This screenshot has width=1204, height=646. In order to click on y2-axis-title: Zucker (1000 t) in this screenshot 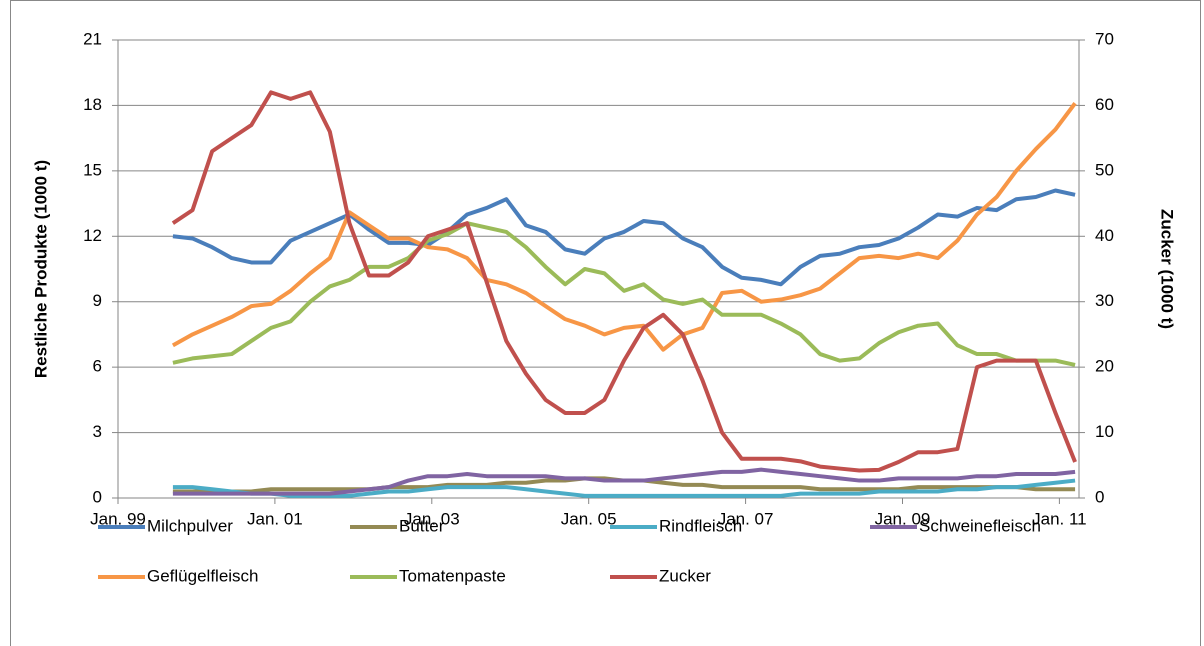, I will do `click(1167, 269)`.